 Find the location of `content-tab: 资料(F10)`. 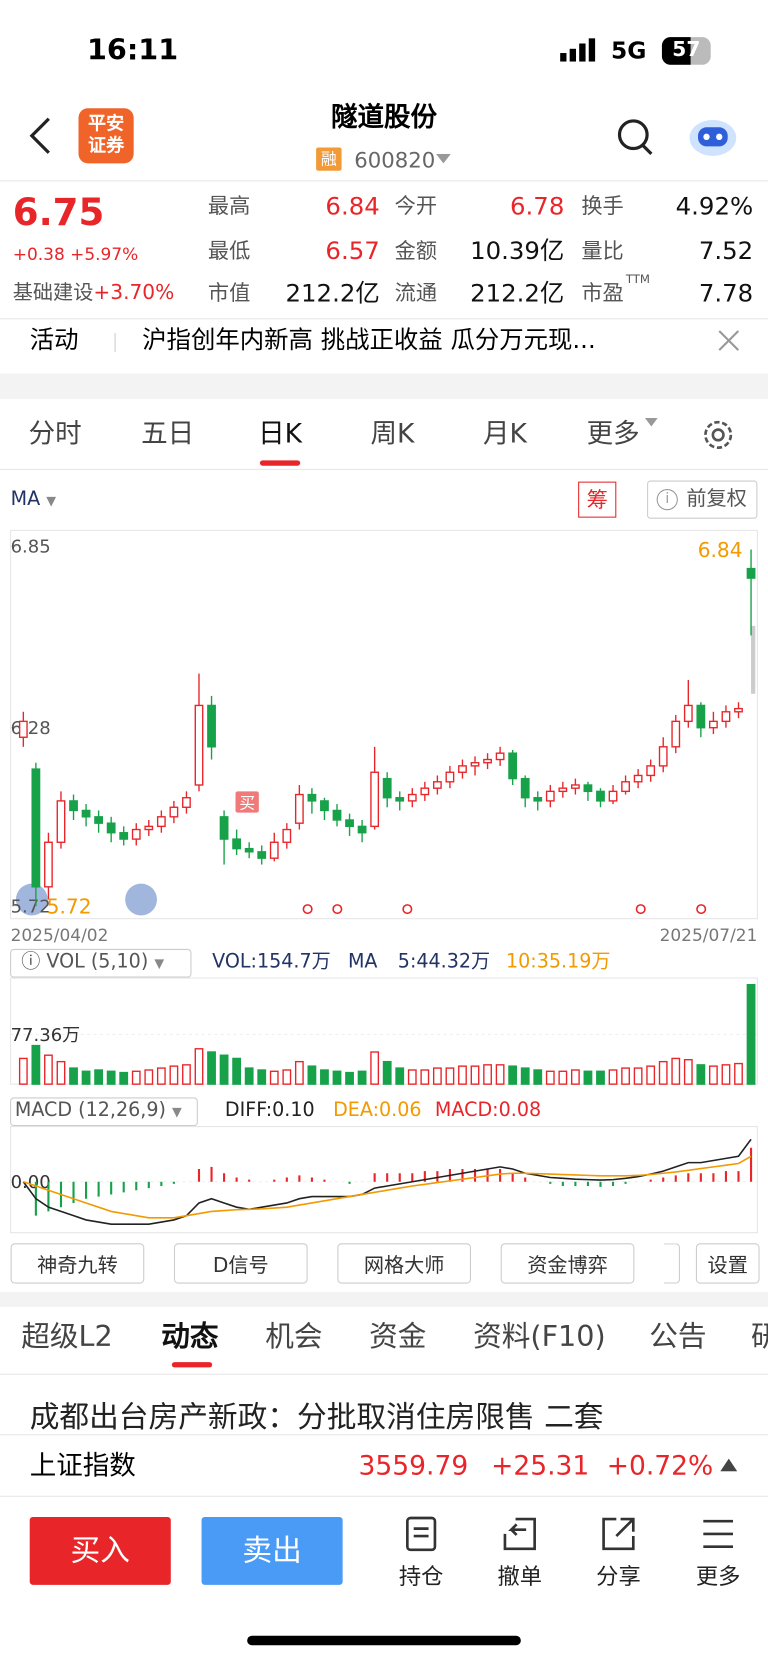

content-tab: 资料(F10) is located at coordinates (539, 1337).